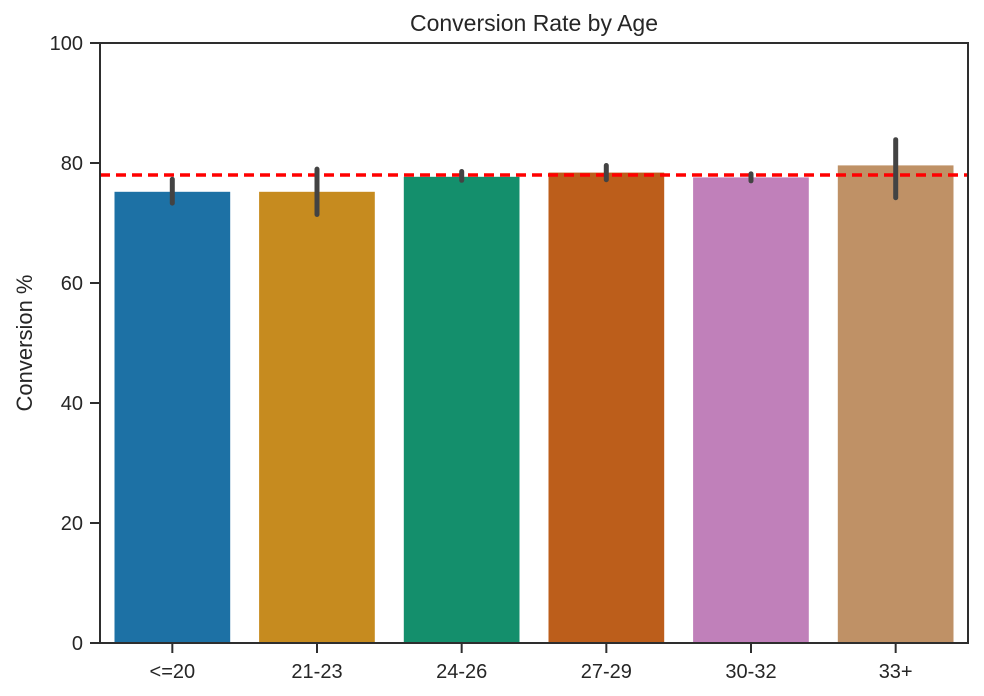 The width and height of the screenshot is (984, 696). I want to click on bar-<=20, so click(172, 417).